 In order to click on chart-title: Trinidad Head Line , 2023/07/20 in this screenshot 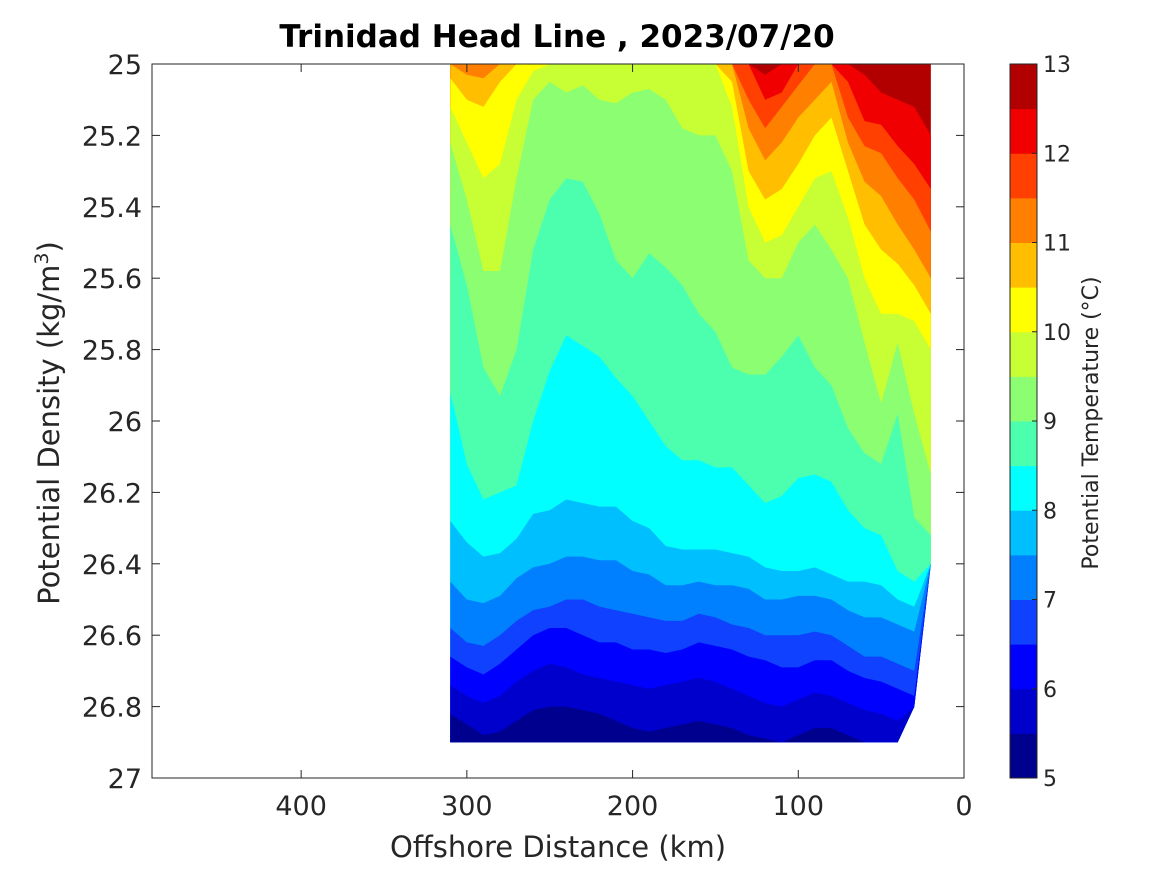, I will do `click(556, 37)`.